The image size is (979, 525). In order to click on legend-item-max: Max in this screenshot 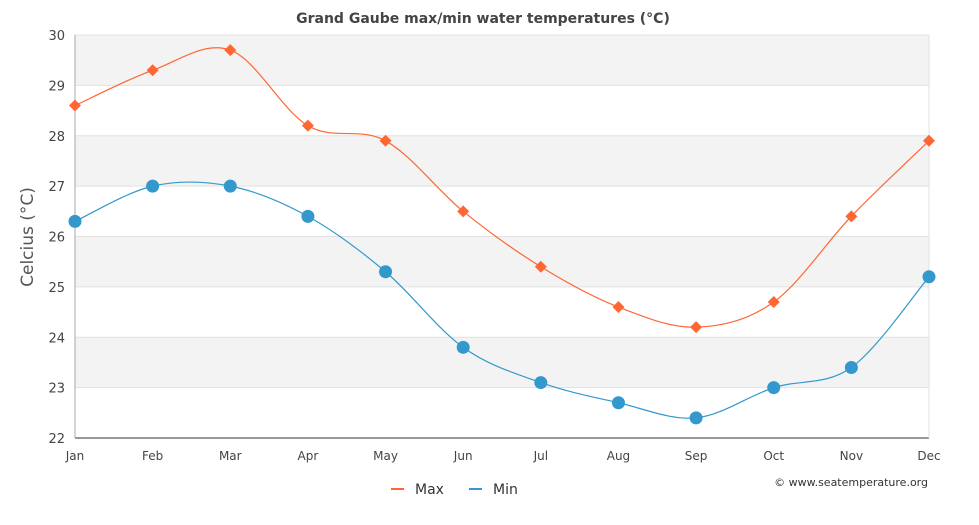, I will do `click(417, 490)`.